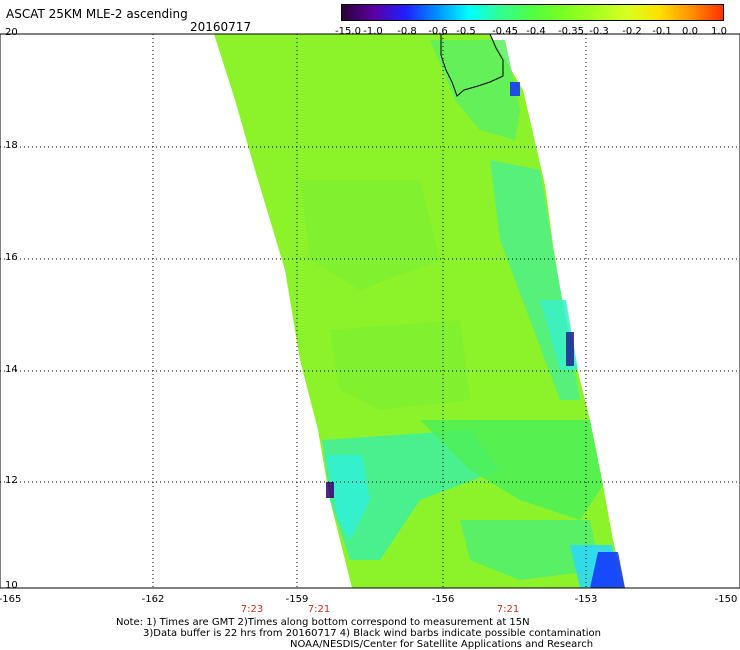  Describe the element at coordinates (11, 145) in the screenshot. I see `lat-label: 18` at that location.